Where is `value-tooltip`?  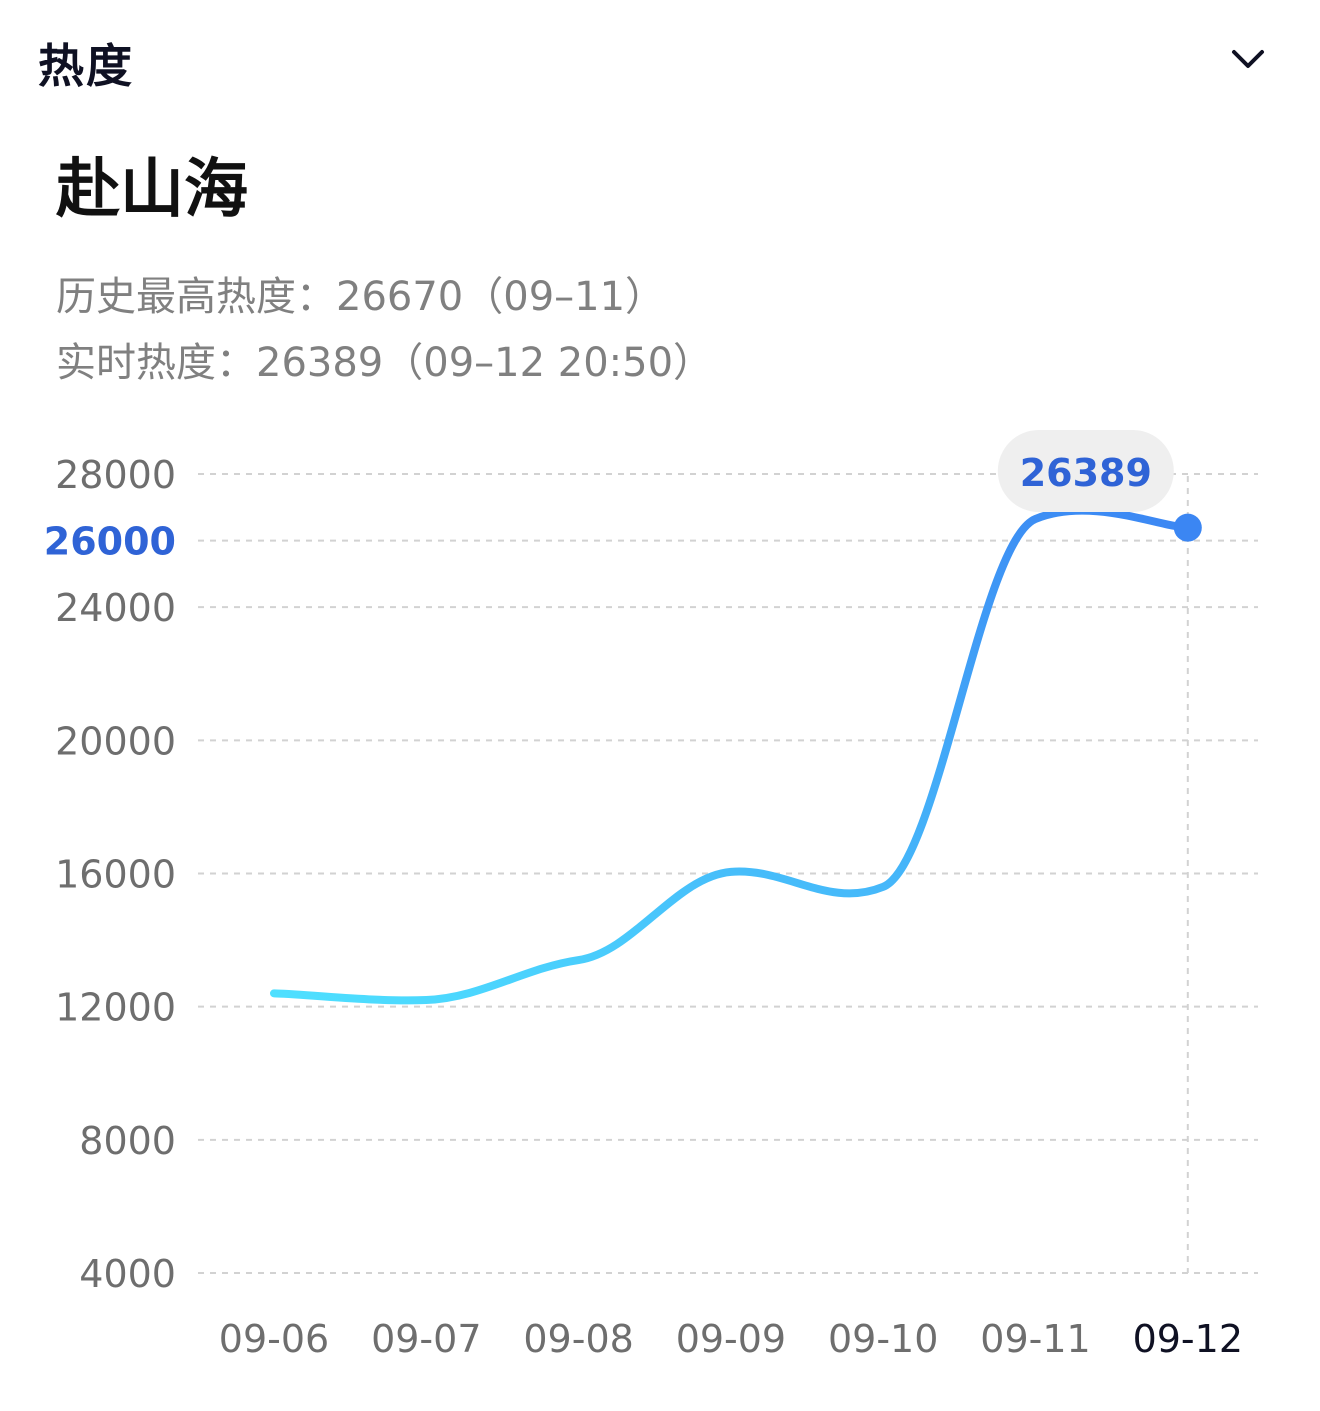 value-tooltip is located at coordinates (1085, 471).